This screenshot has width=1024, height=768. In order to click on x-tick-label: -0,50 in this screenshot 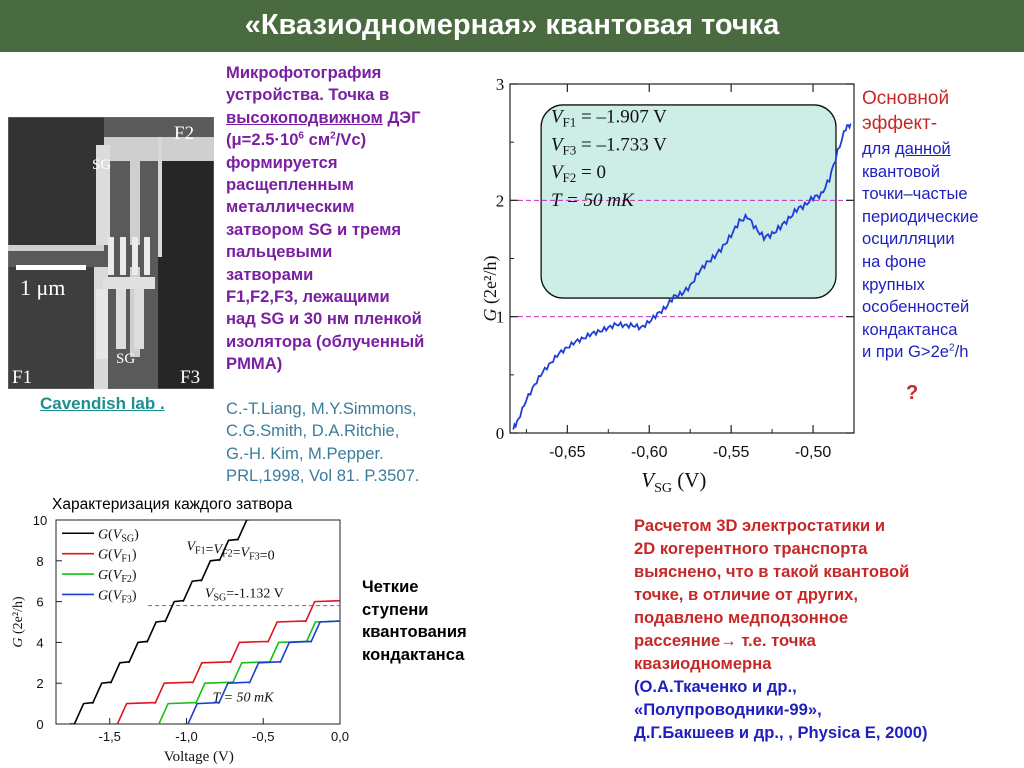, I will do `click(813, 452)`.